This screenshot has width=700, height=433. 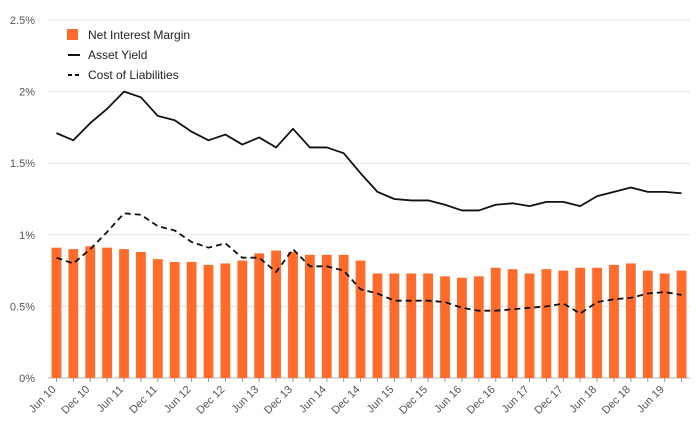 What do you see at coordinates (313, 400) in the screenshot?
I see `x-tick-label: Jun 14` at bounding box center [313, 400].